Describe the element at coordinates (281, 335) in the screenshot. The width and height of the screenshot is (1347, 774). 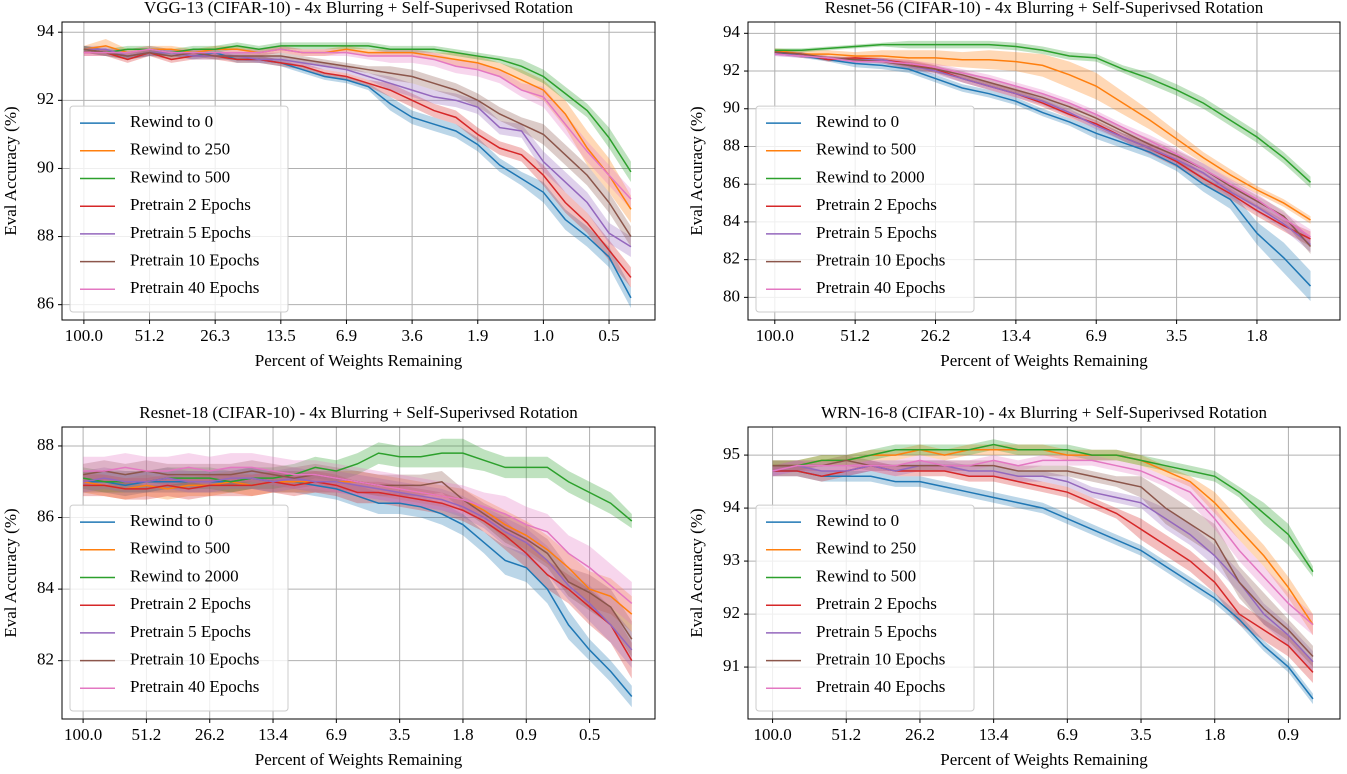
I see `x-tick-label: 13.5` at that location.